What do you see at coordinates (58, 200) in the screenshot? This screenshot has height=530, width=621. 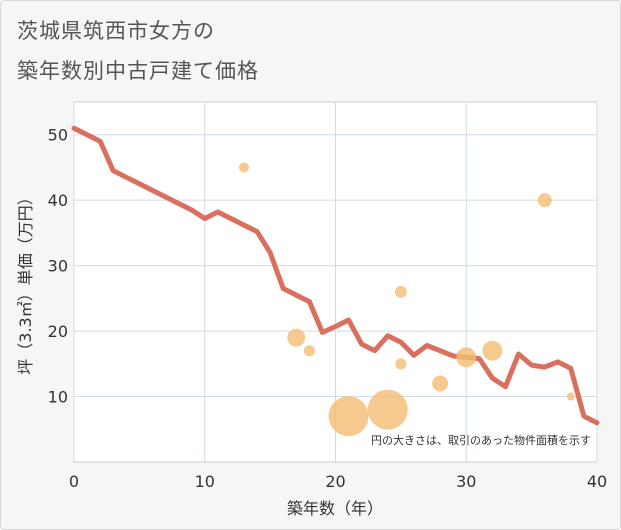 I see `y-tick-label: 40` at bounding box center [58, 200].